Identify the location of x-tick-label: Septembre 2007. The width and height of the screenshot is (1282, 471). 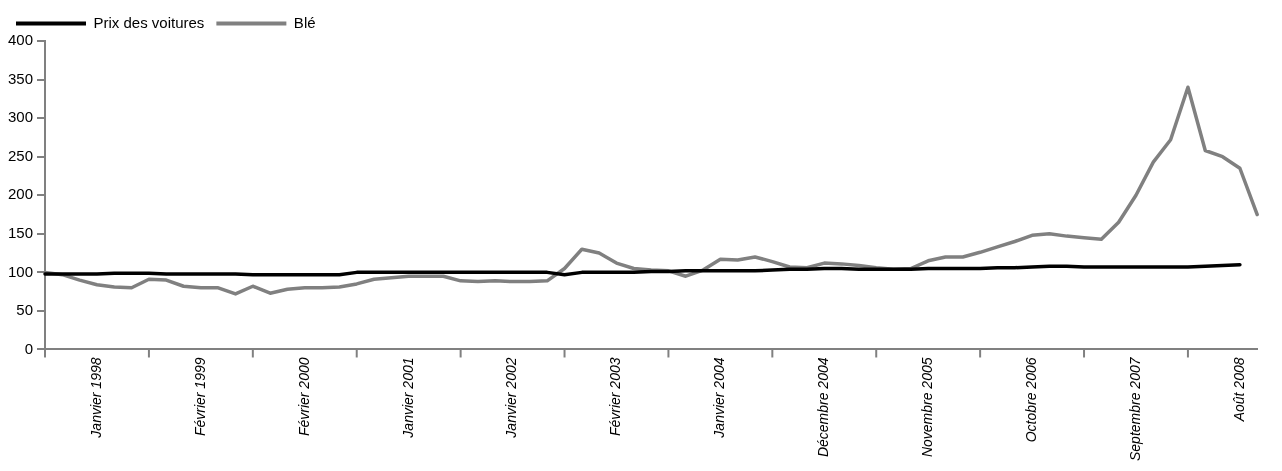
(1134, 409).